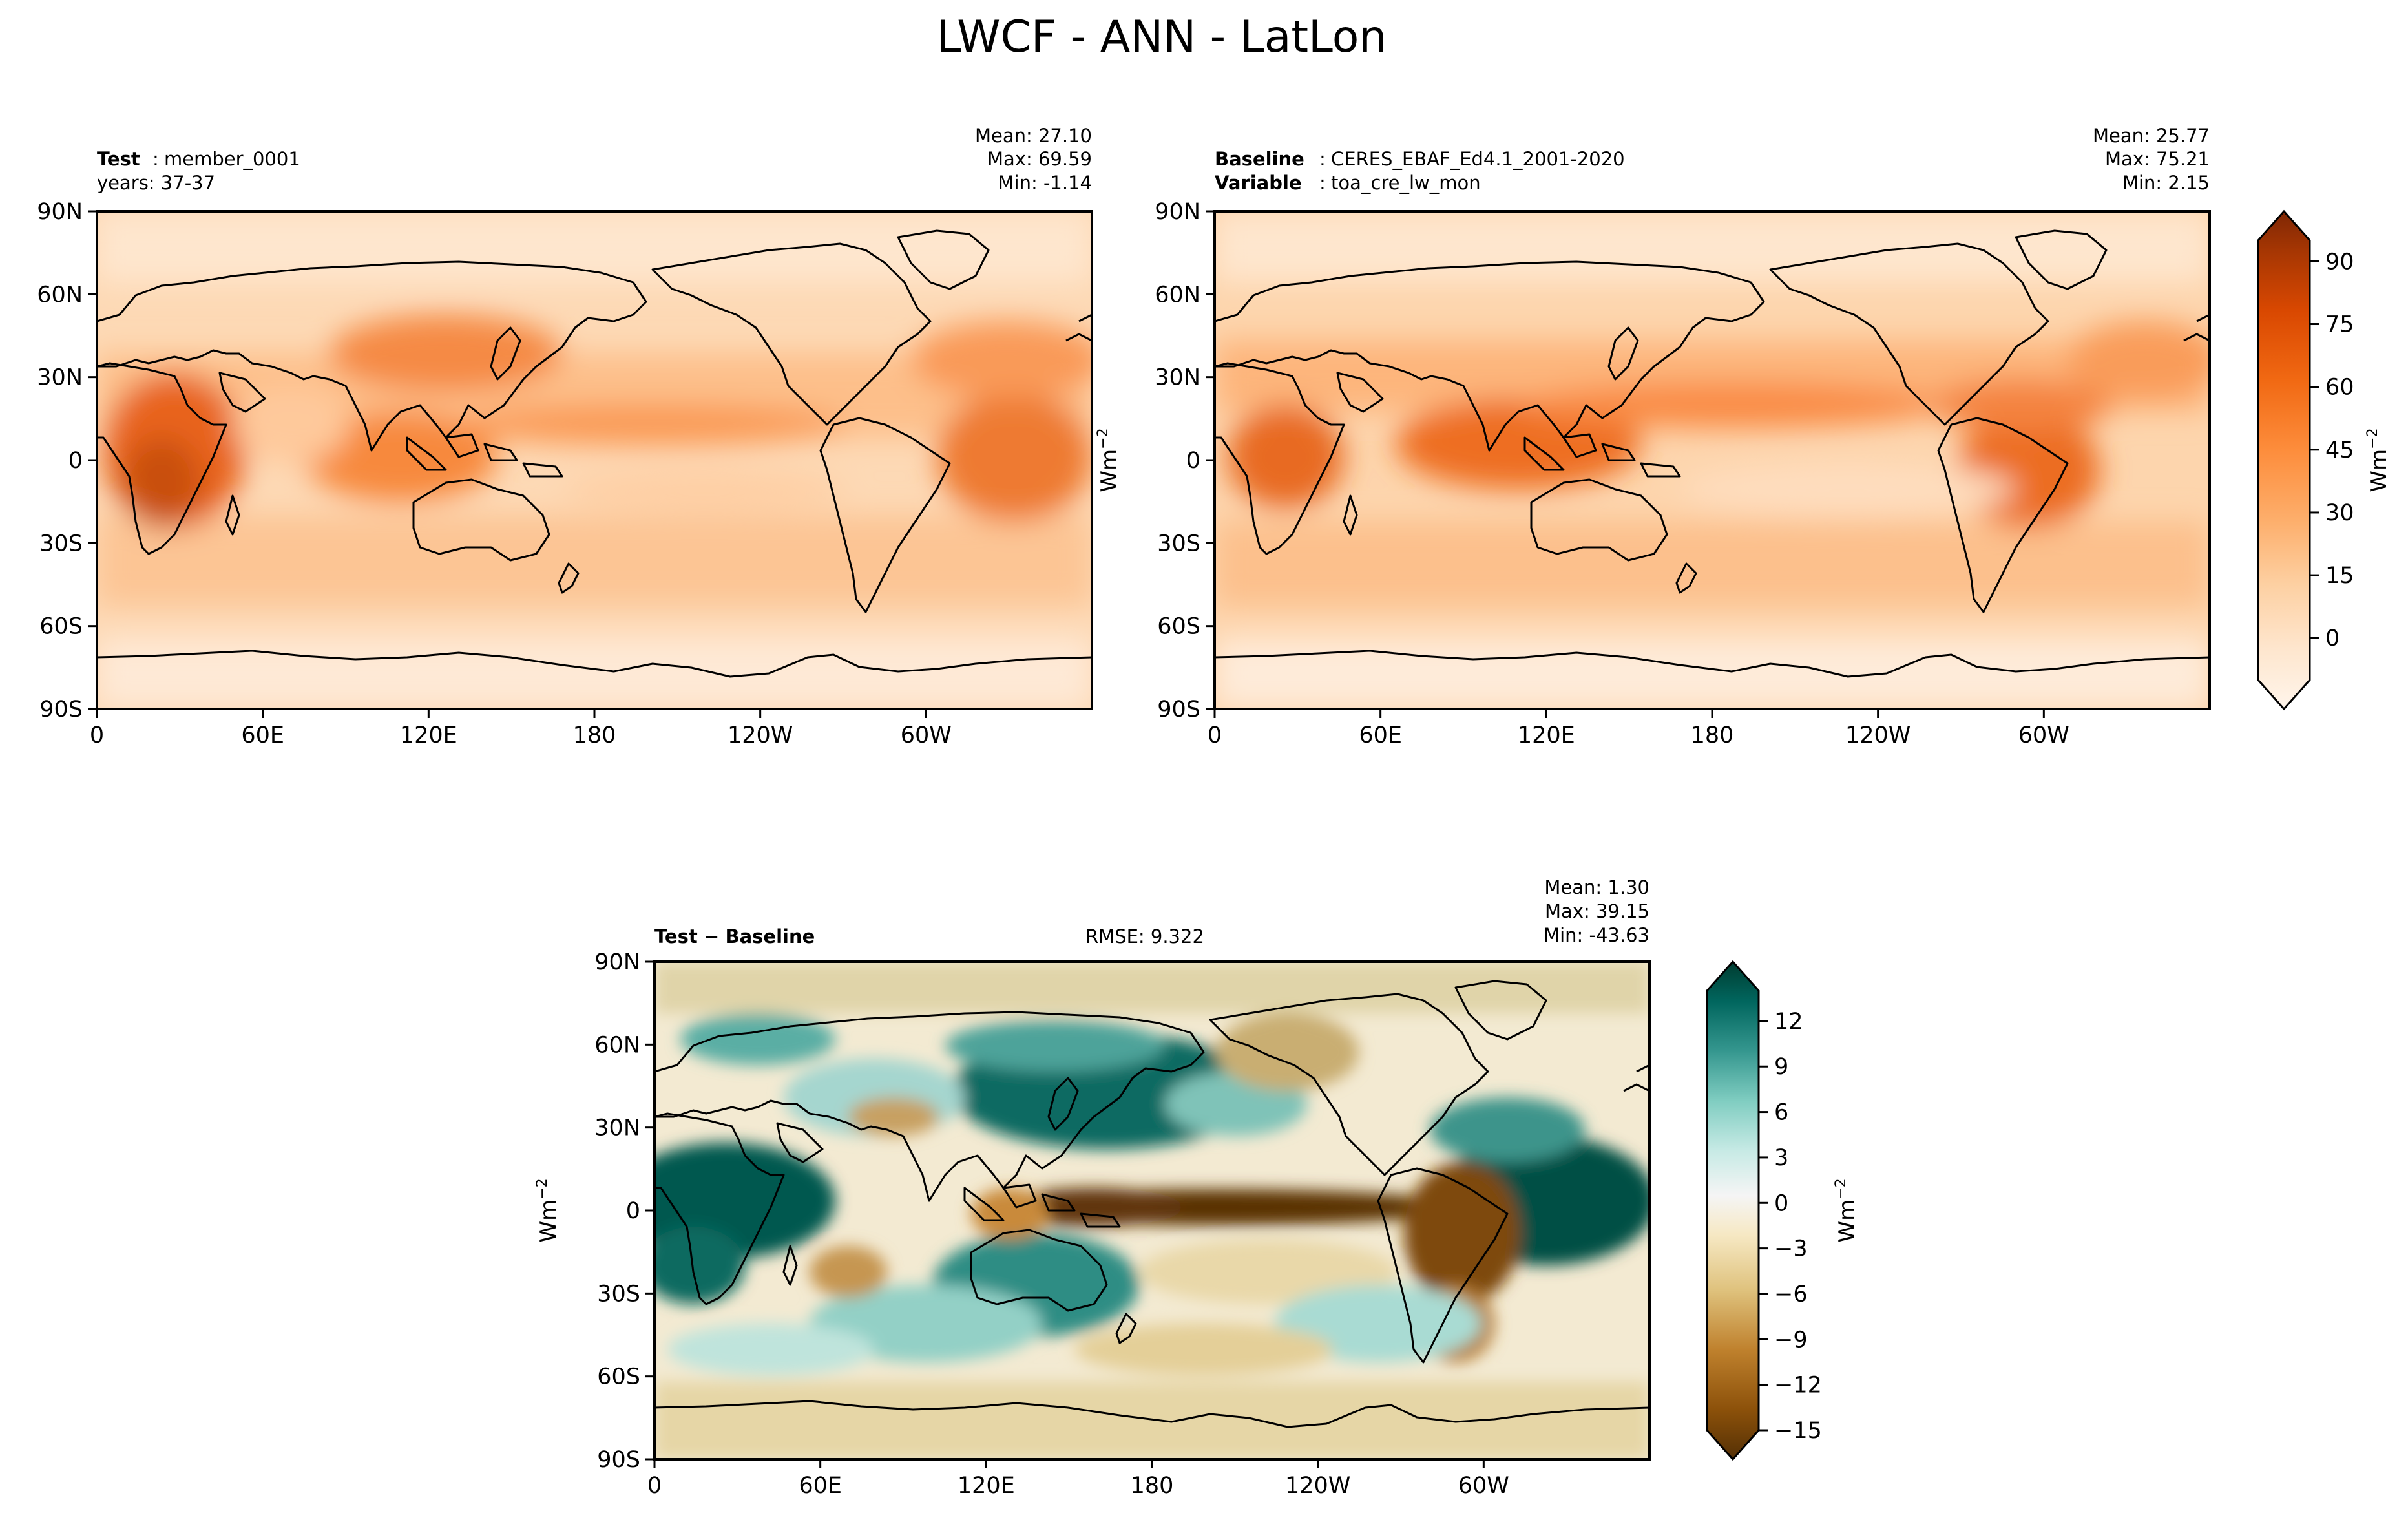  Describe the element at coordinates (1791, 1249) in the screenshot. I see `colorbar-tick-label: −3` at that location.